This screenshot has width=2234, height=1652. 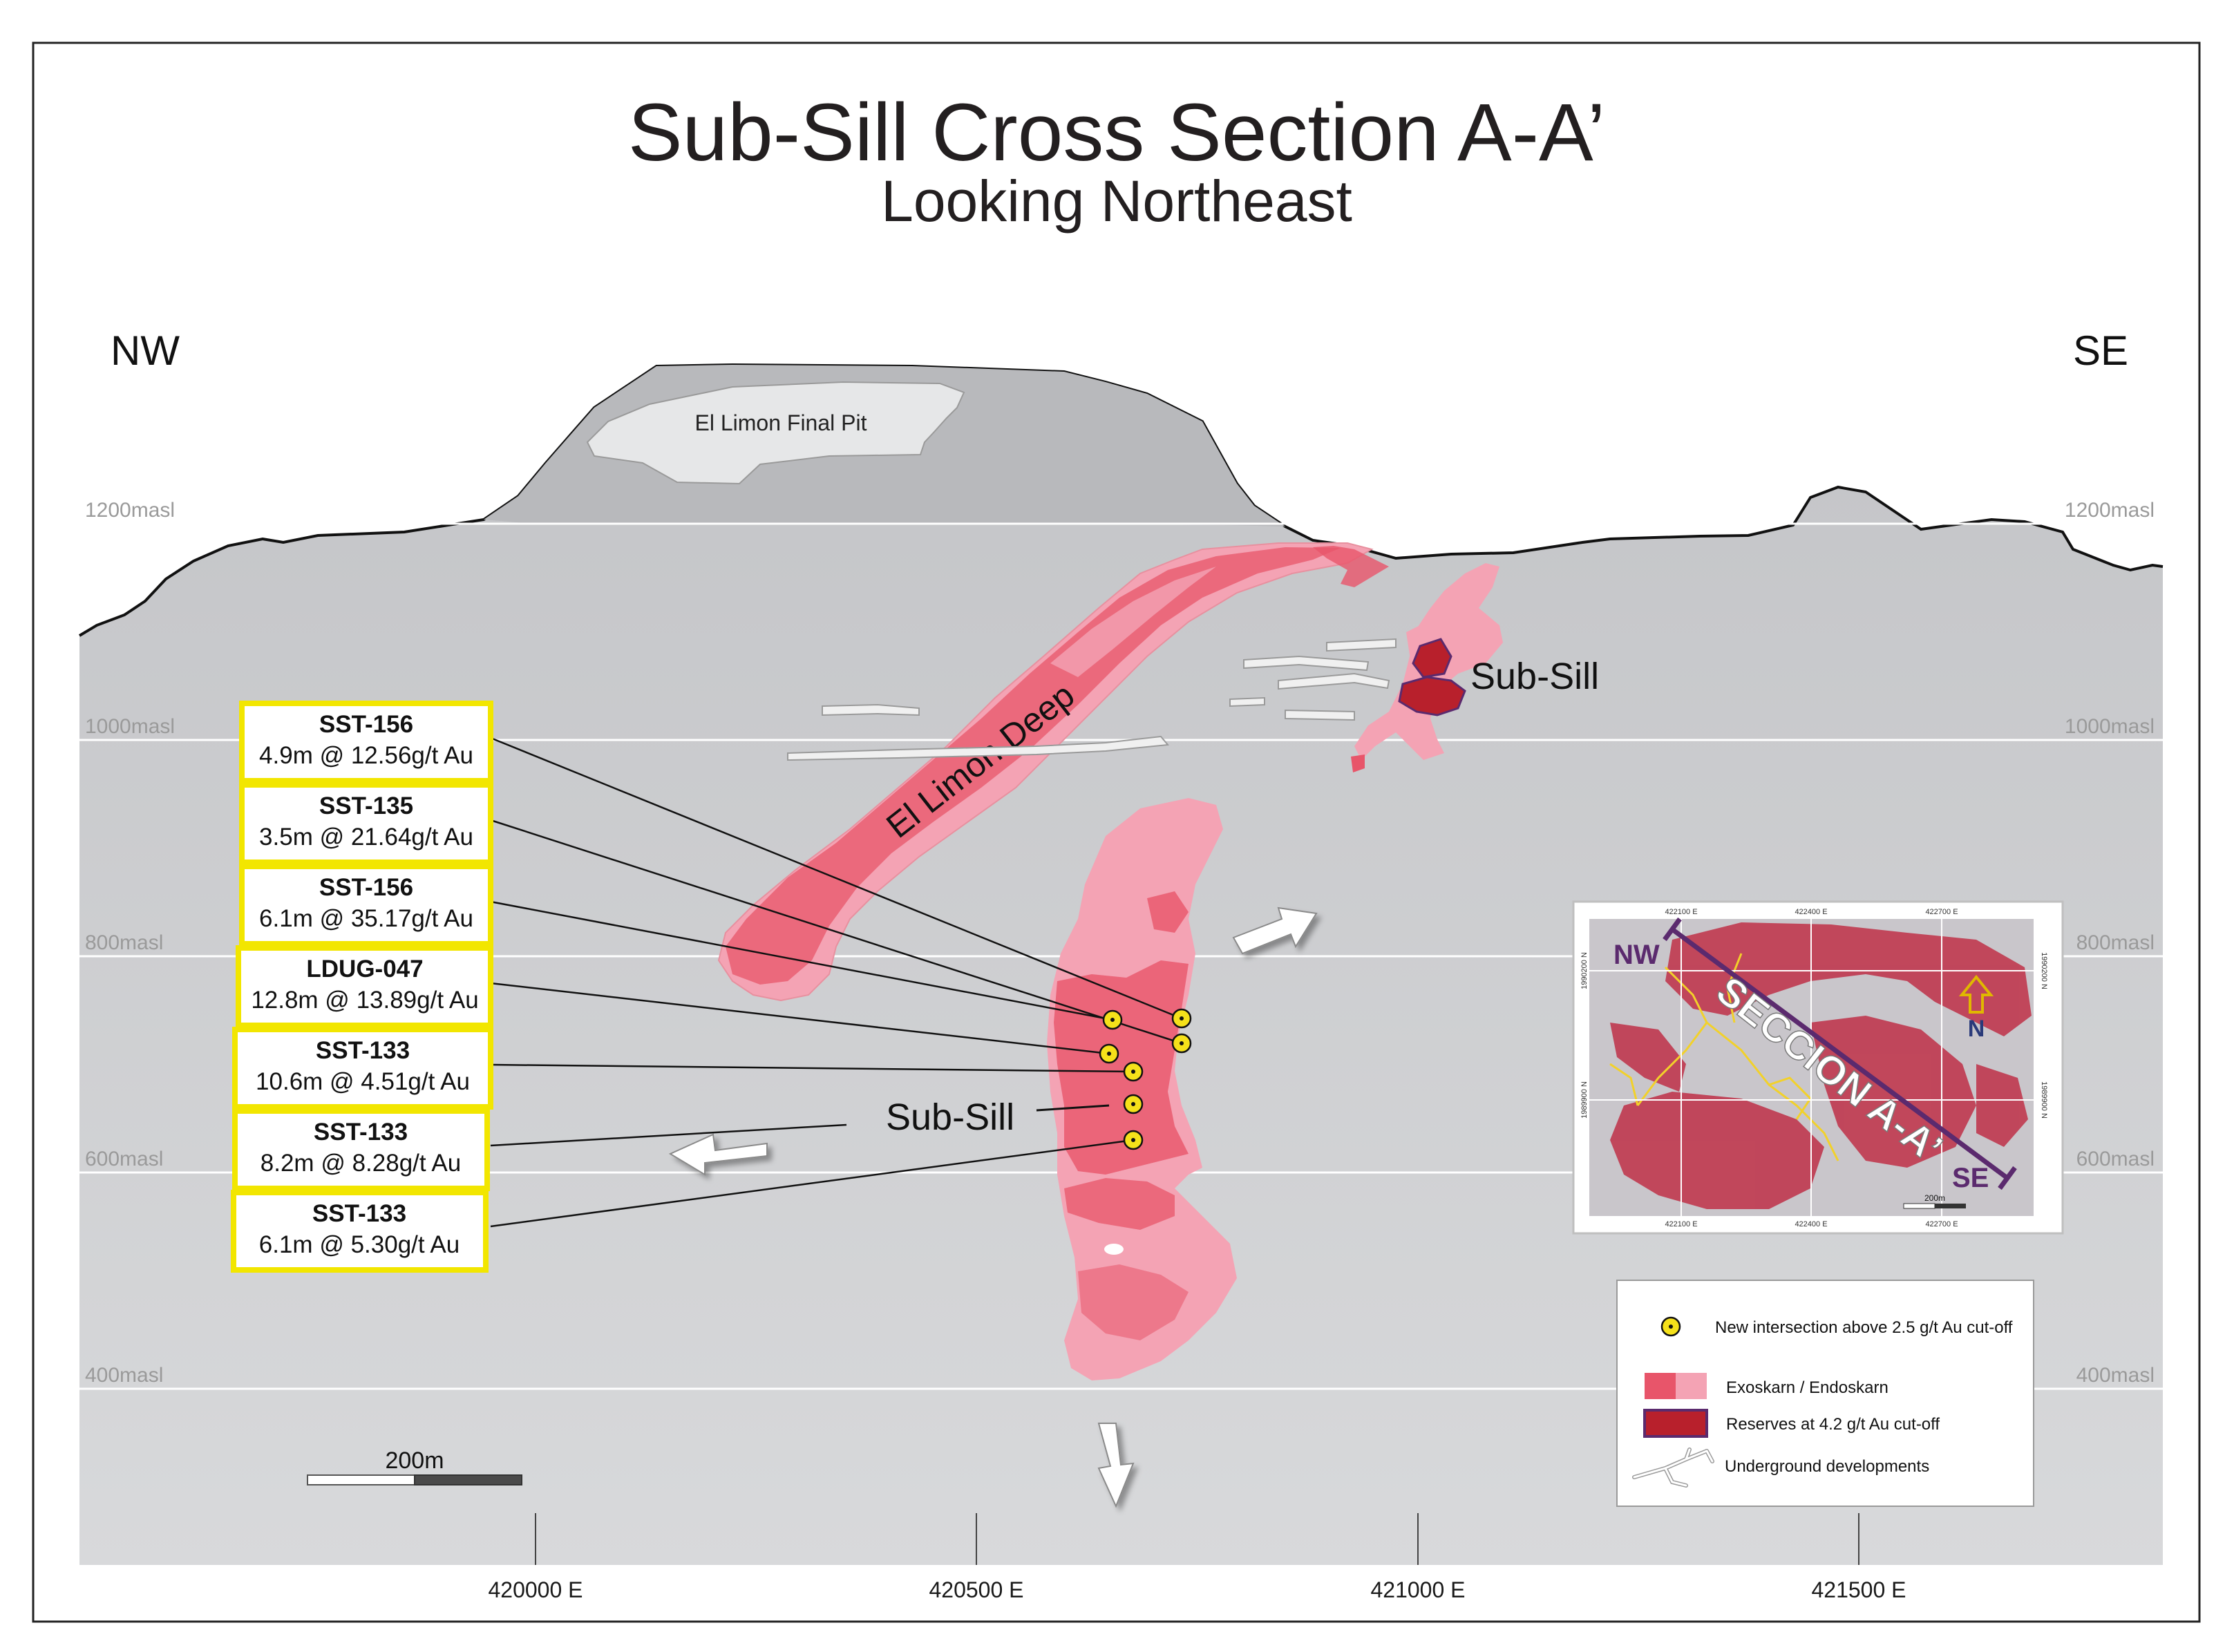 What do you see at coordinates (1351, 566) in the screenshot?
I see `el-limon-deep-tip` at bounding box center [1351, 566].